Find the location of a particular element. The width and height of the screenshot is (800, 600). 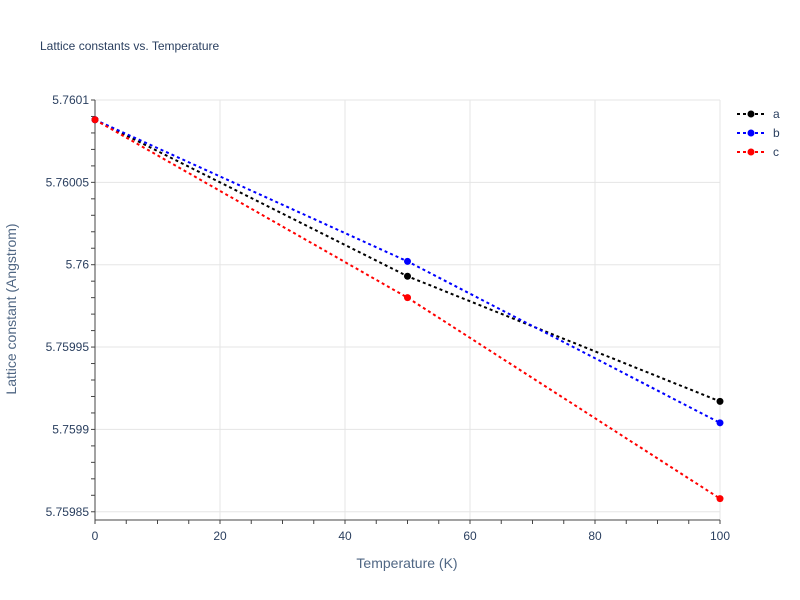

x-axis-ticks: 0 20 40 60 80 100 is located at coordinates (411, 536).